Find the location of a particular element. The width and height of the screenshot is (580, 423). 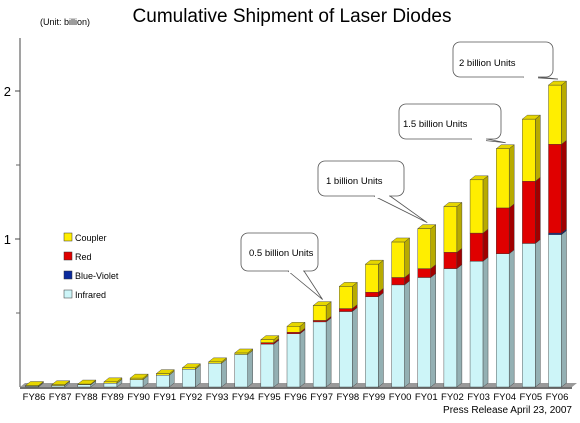

legend-label: Infrared is located at coordinates (90, 295).